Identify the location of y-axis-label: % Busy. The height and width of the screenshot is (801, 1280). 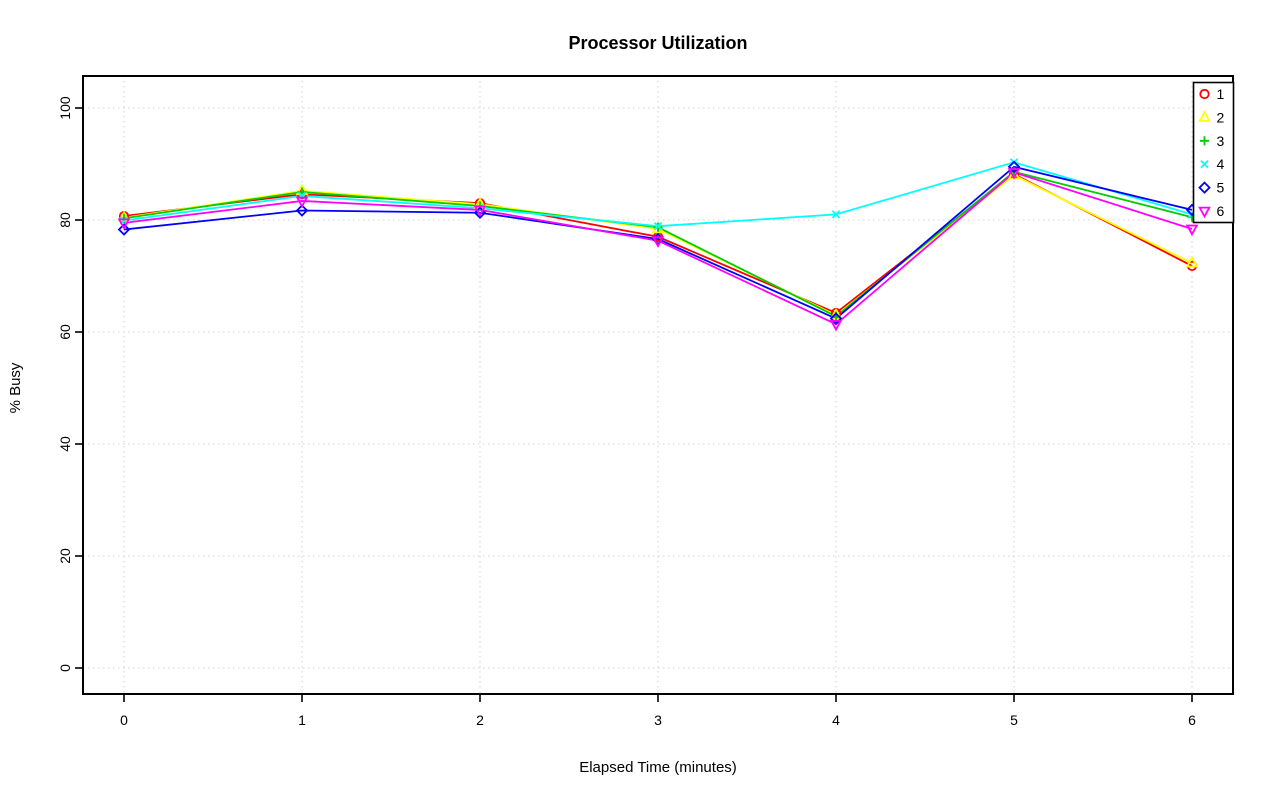
(15, 387).